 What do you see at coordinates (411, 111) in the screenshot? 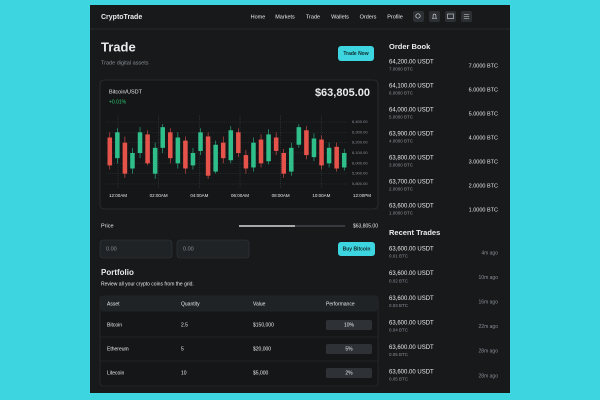
I see `order-price: 64,000.00 USDT` at bounding box center [411, 111].